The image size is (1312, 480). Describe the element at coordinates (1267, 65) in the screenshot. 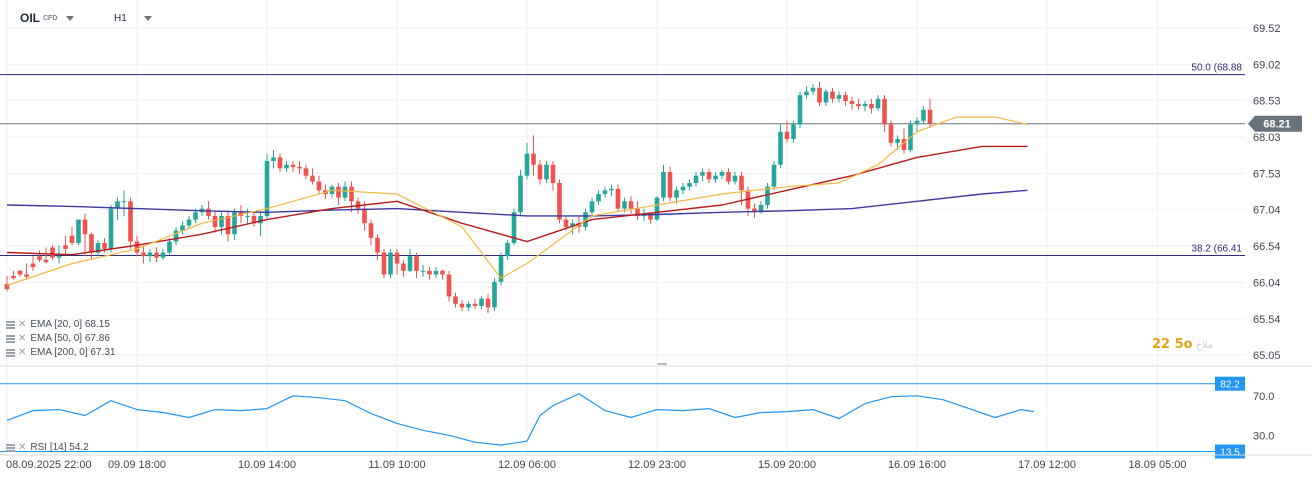

I see `price-tick-label: 69.02` at that location.